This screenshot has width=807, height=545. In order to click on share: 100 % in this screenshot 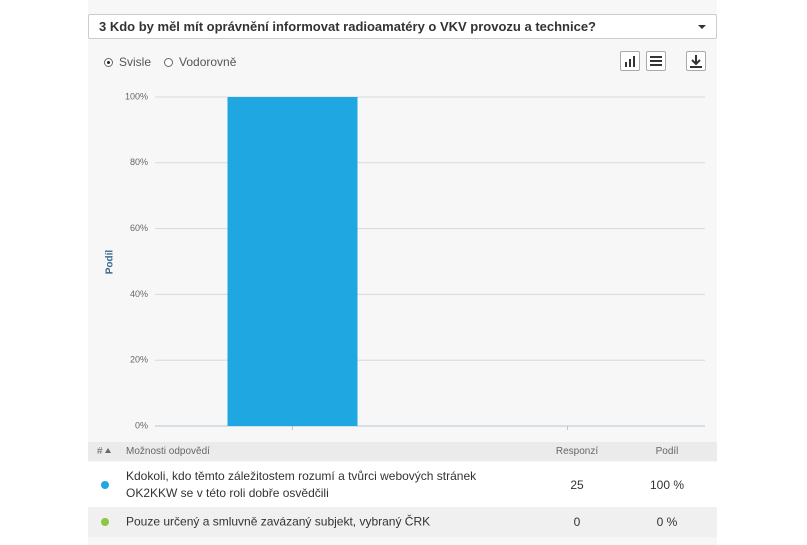, I will do `click(667, 484)`.